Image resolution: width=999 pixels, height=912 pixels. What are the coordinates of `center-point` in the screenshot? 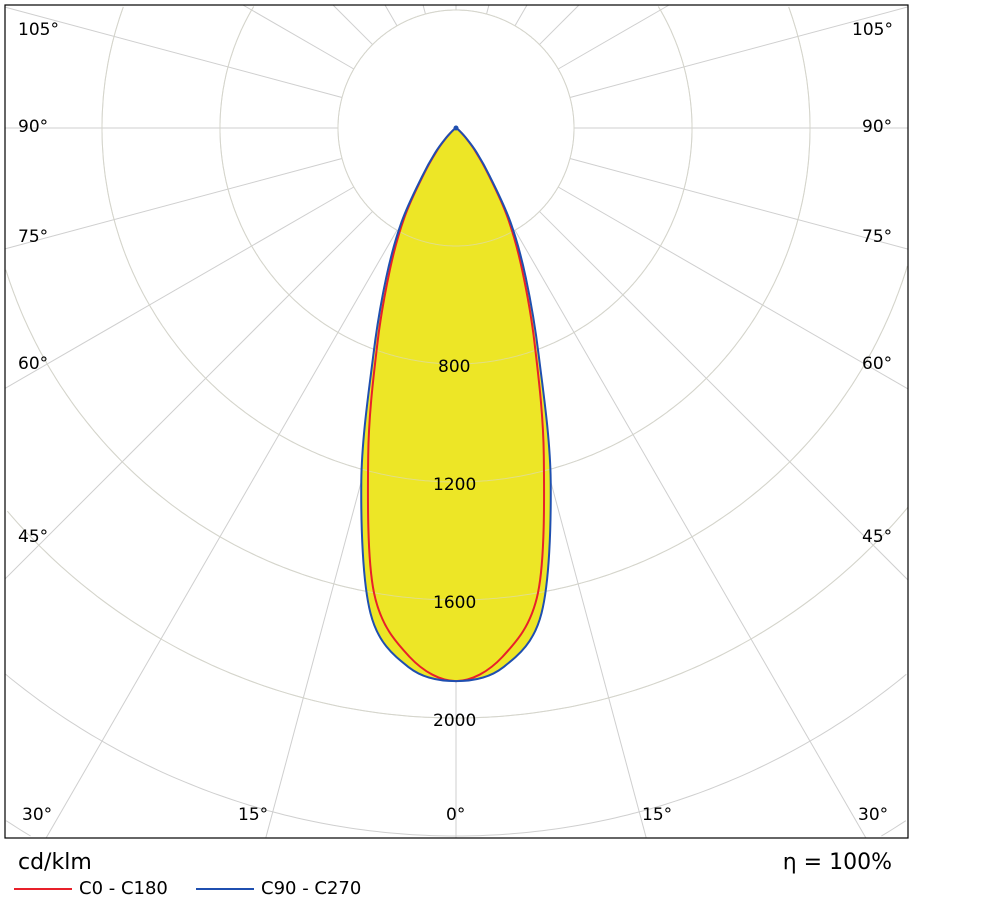 It's located at (456, 128).